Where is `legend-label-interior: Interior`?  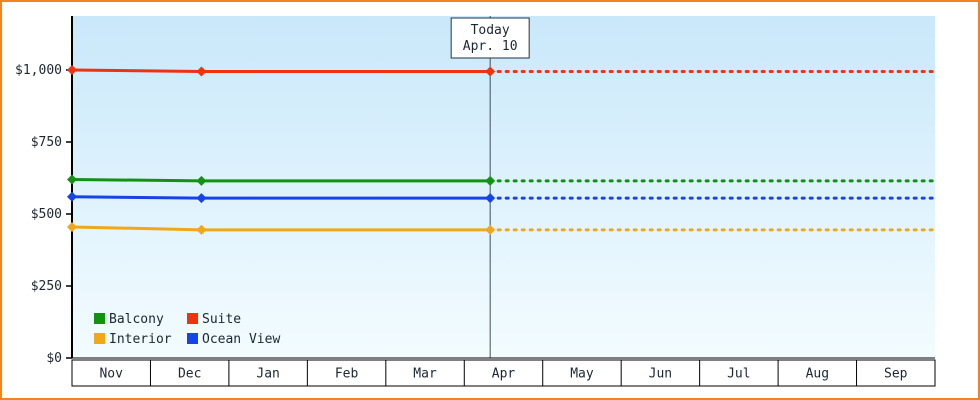 legend-label-interior: Interior is located at coordinates (140, 339).